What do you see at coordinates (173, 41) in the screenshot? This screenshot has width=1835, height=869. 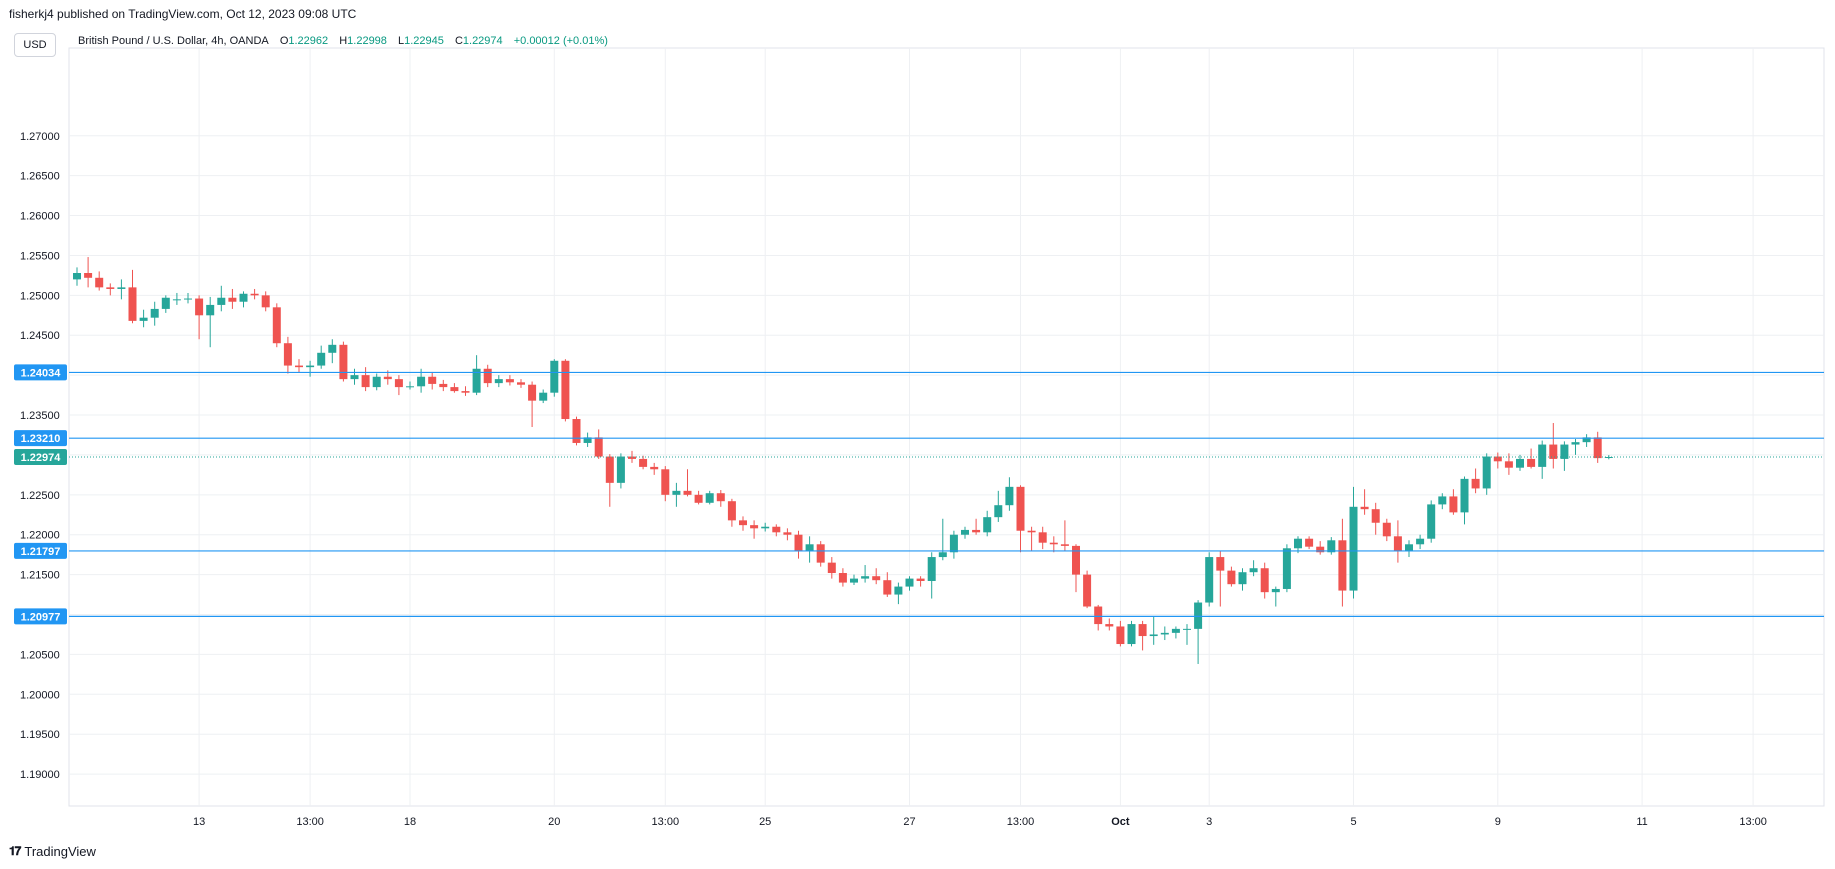 I see `symbol-description: British Pound / U.S. Dollar, 4h, OANDA` at bounding box center [173, 41].